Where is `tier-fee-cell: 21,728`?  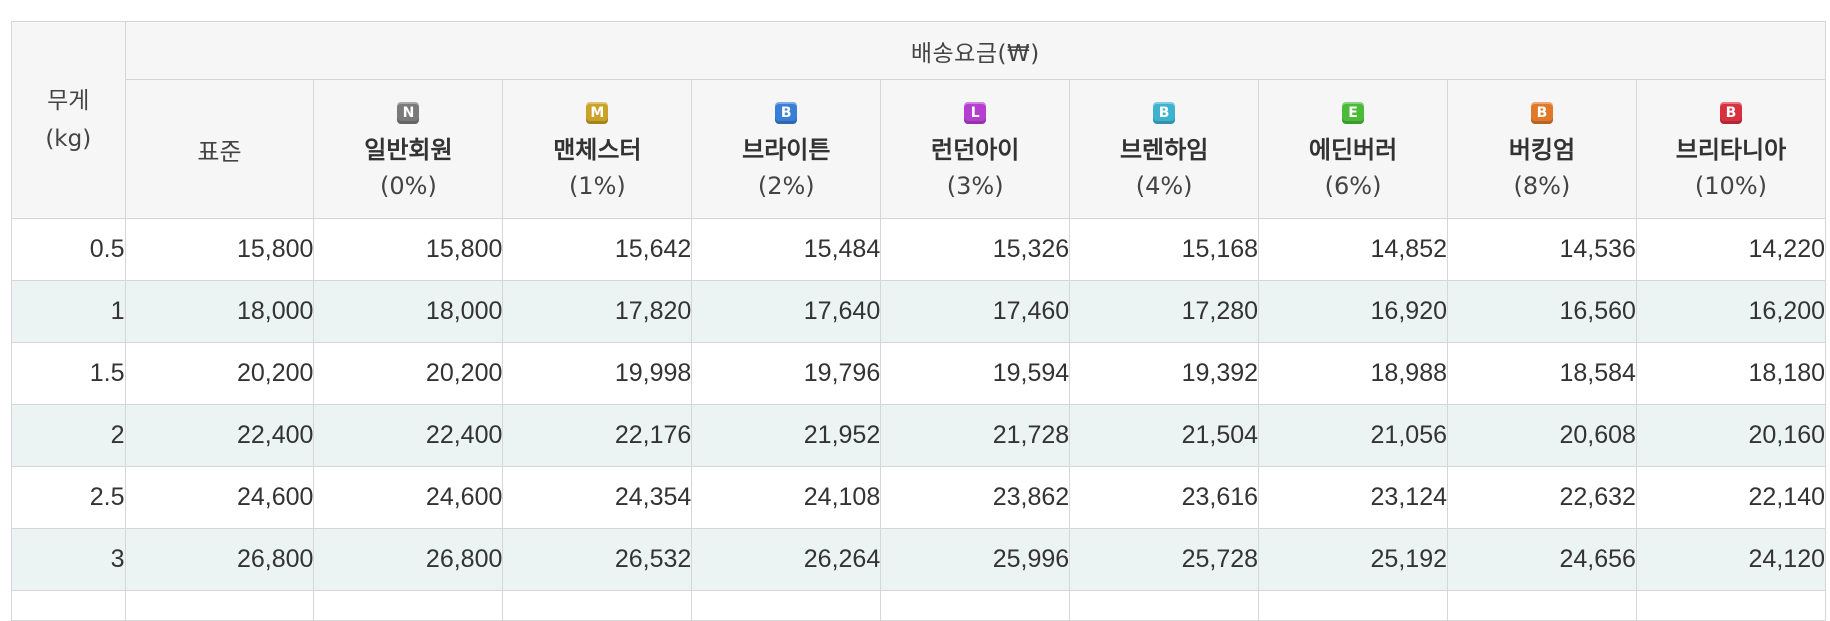
tier-fee-cell: 21,728 is located at coordinates (975, 435).